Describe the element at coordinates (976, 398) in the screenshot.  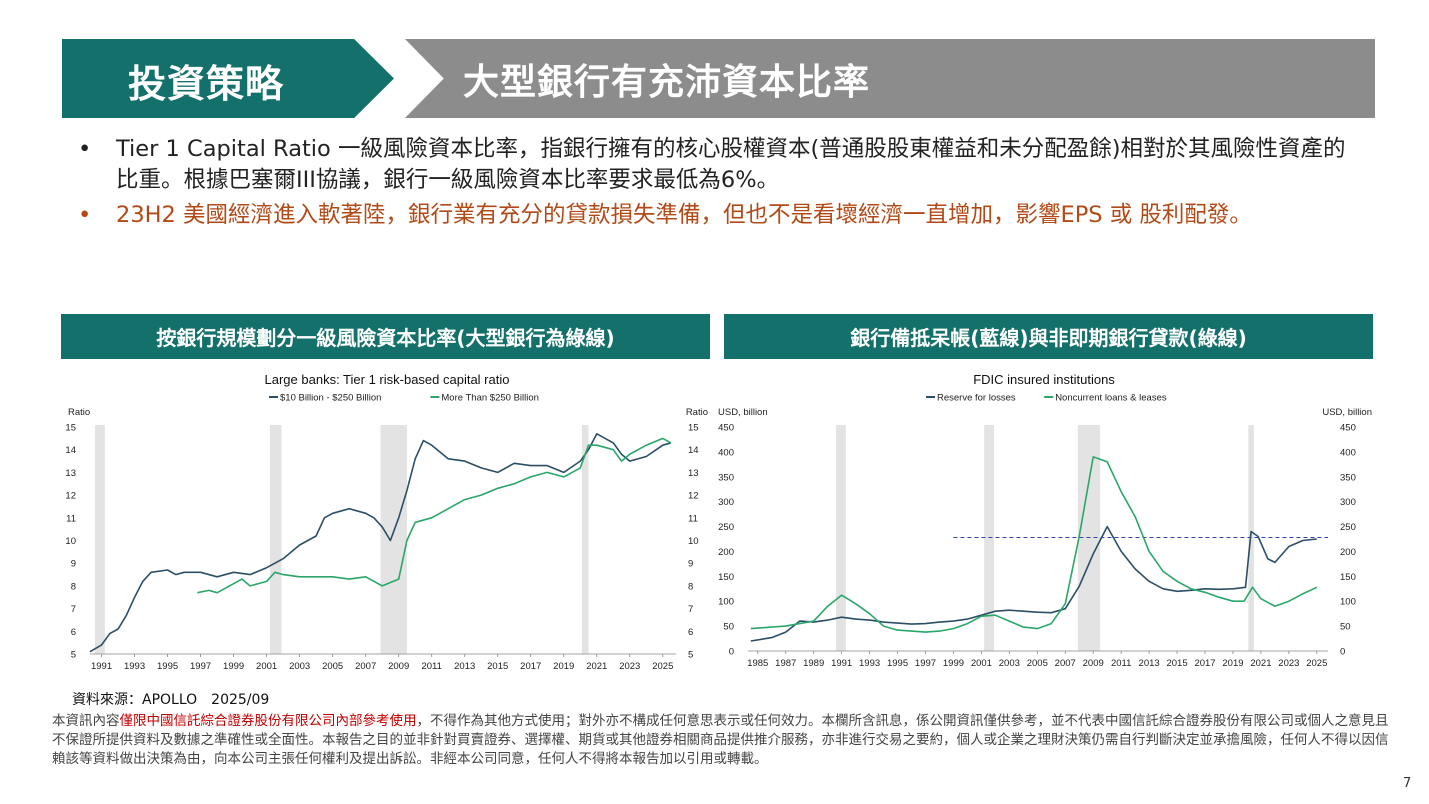
I see `legend-label: Reserve for losses` at that location.